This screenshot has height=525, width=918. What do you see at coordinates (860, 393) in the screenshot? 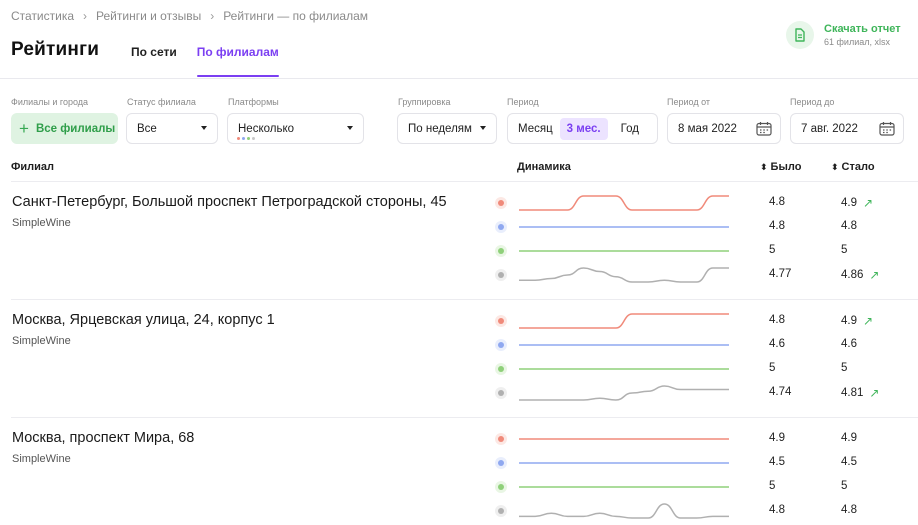
I see `rating-now-value: 4.81 ↗` at bounding box center [860, 393].